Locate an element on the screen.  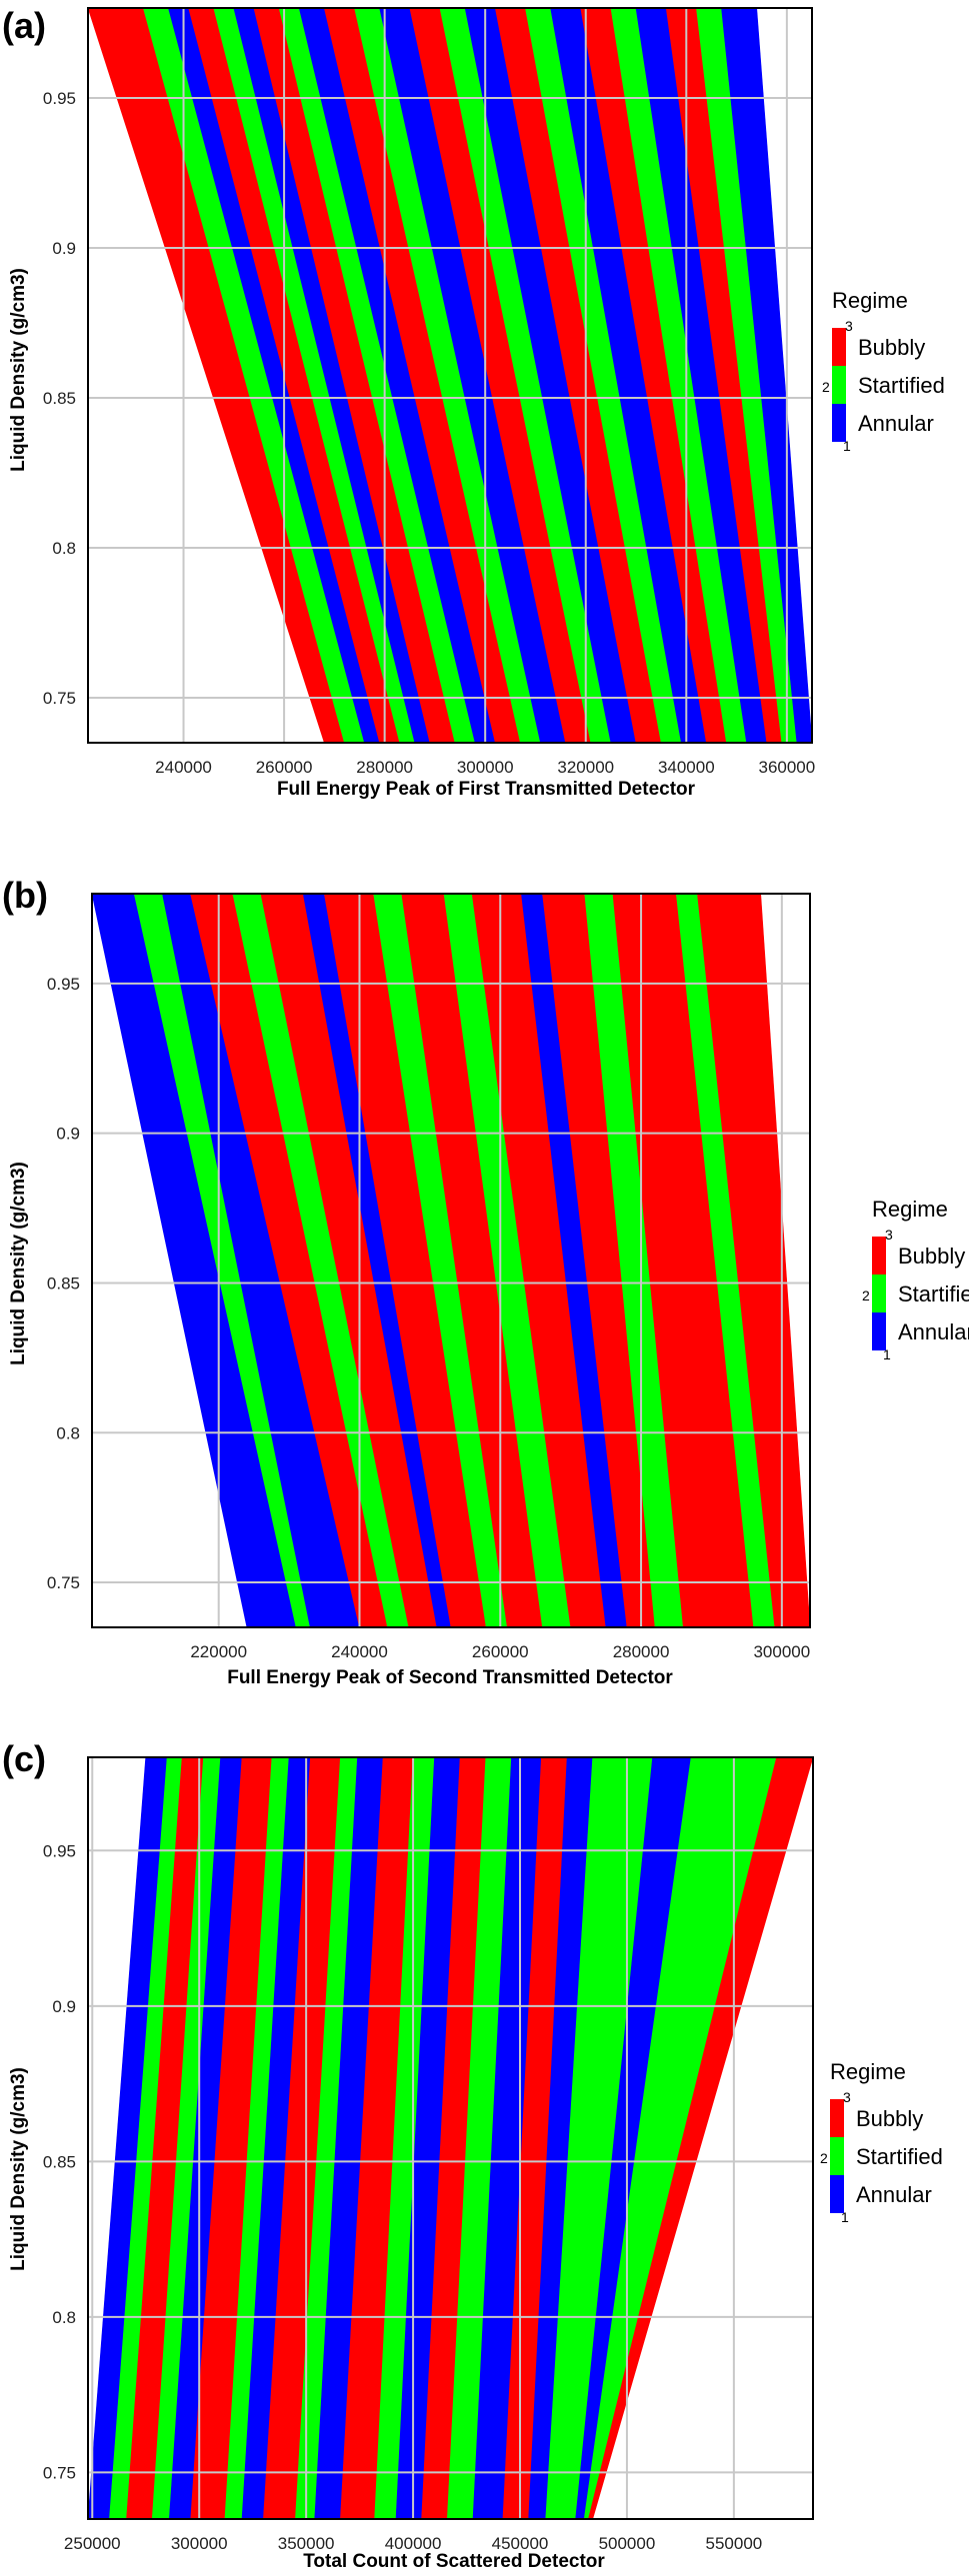
x-tick-label: 250000 is located at coordinates (92, 2543).